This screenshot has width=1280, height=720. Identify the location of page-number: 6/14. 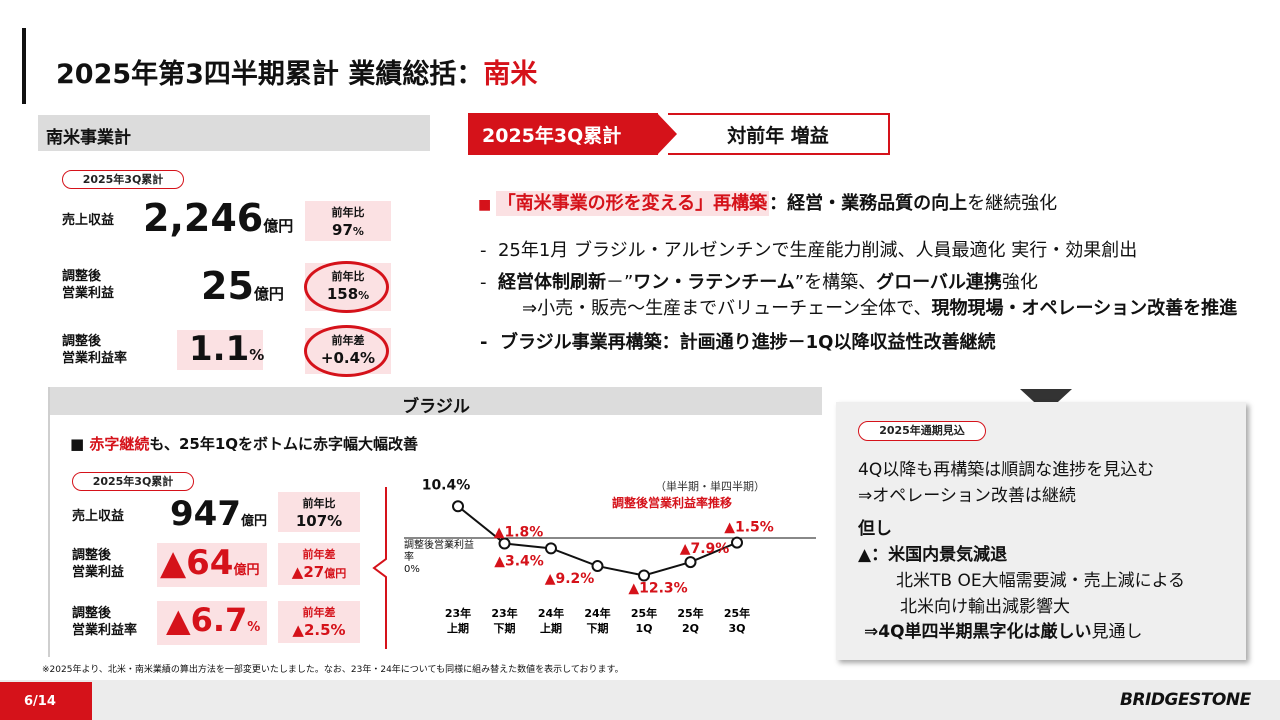
(46, 701).